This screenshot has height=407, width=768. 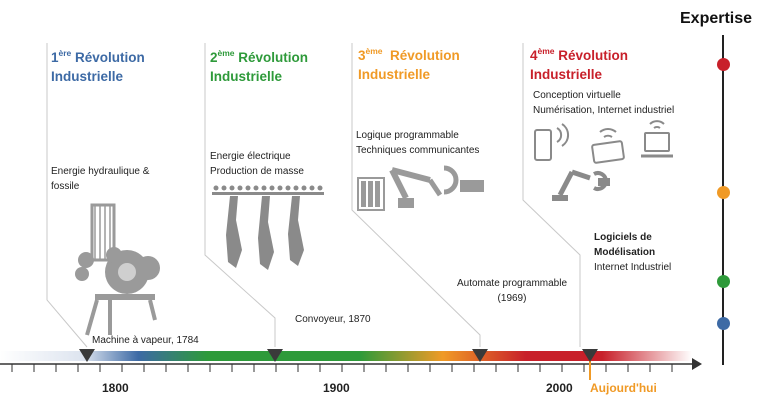 I want to click on devices-icon, so click(x=603, y=160).